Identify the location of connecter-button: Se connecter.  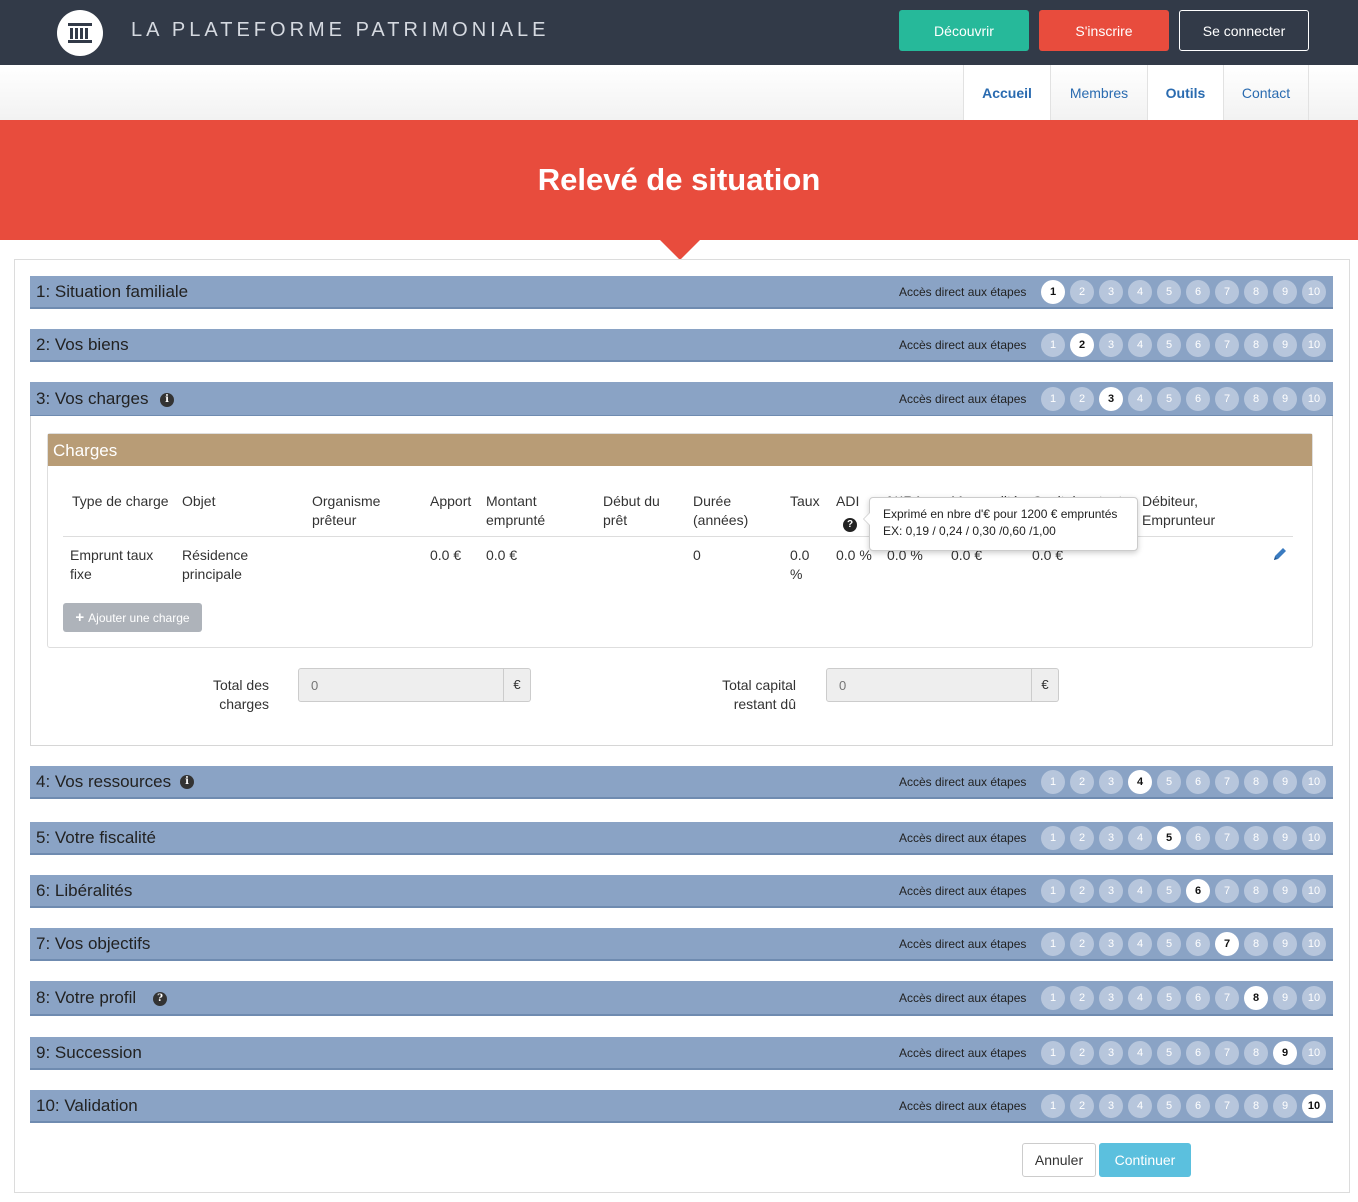
(1244, 30).